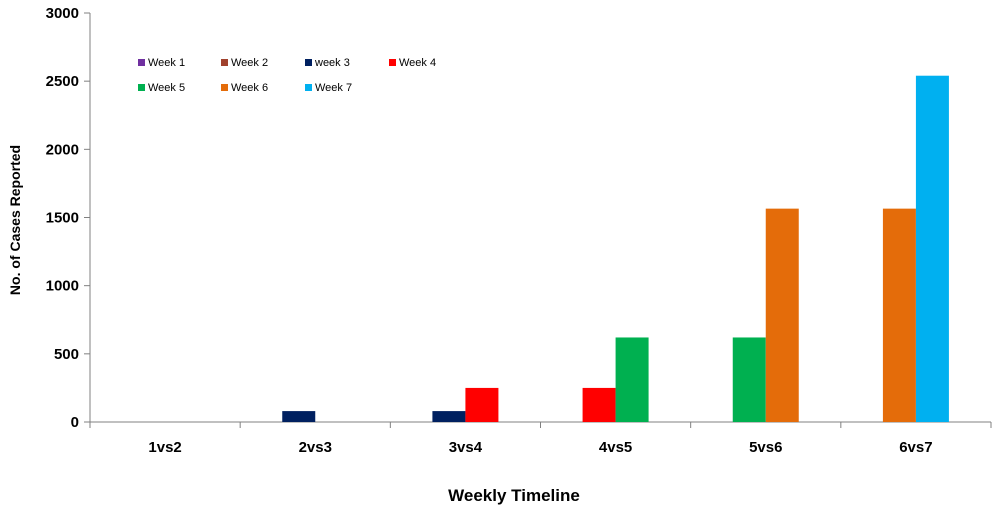 Image resolution: width=1000 pixels, height=514 pixels. What do you see at coordinates (765, 447) in the screenshot?
I see `x-tick-label: 5vs6` at bounding box center [765, 447].